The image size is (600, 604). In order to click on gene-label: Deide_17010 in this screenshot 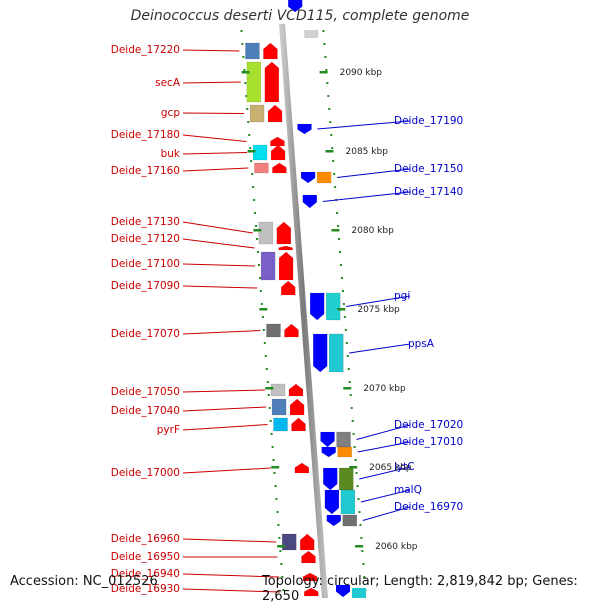, I will do `click(428, 442)`.